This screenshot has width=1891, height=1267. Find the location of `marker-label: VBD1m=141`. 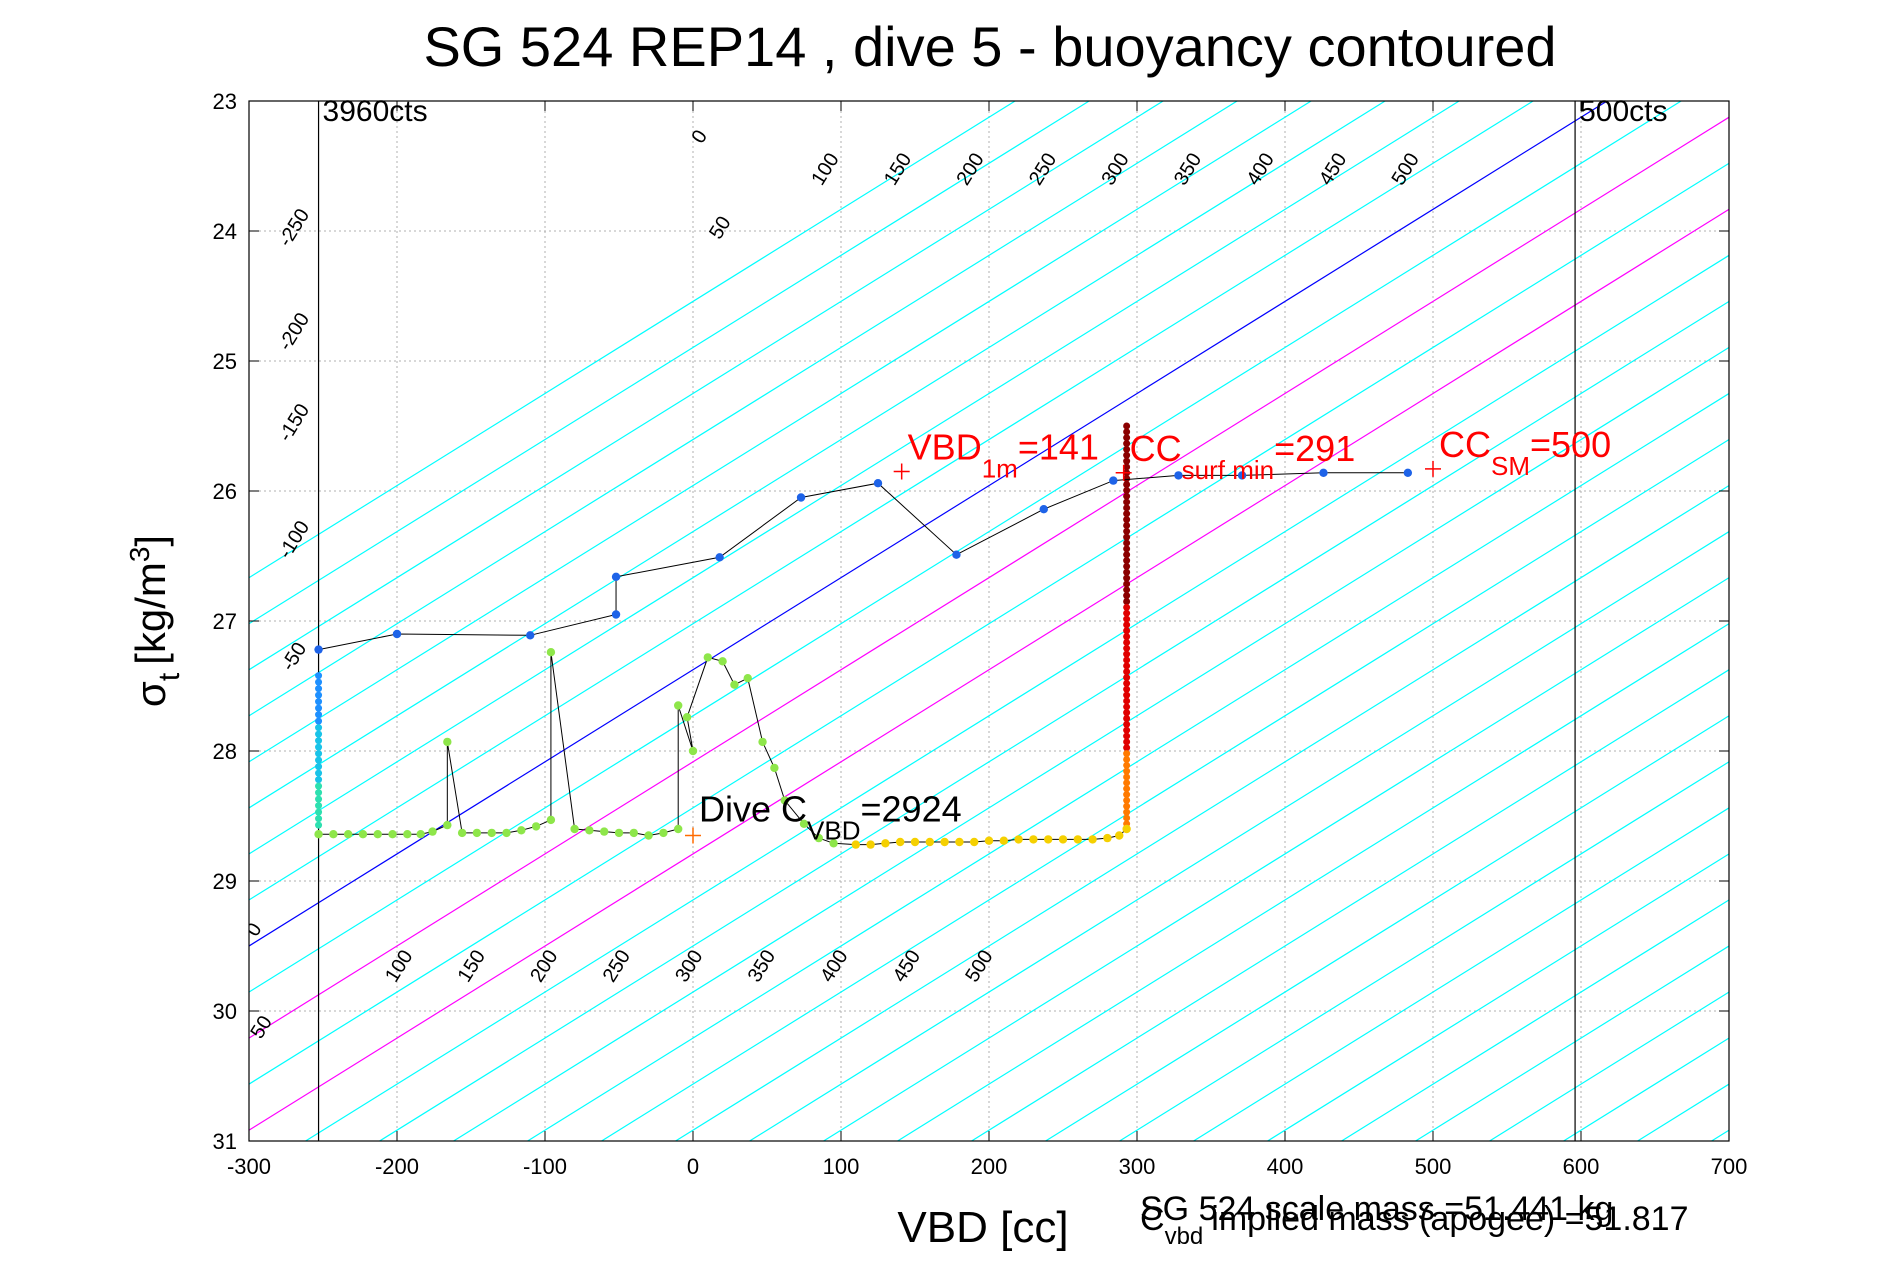

marker-label: VBD1m=141 is located at coordinates (1003, 455).